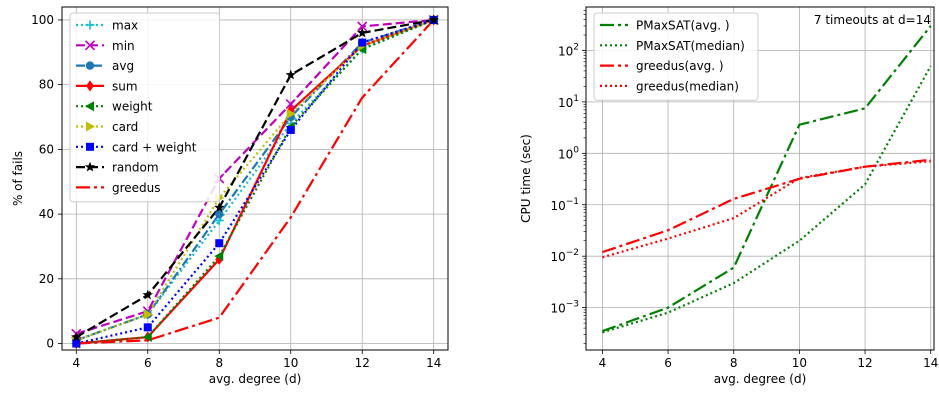 The image size is (939, 403). I want to click on legend-label-3: avg, so click(123, 66).